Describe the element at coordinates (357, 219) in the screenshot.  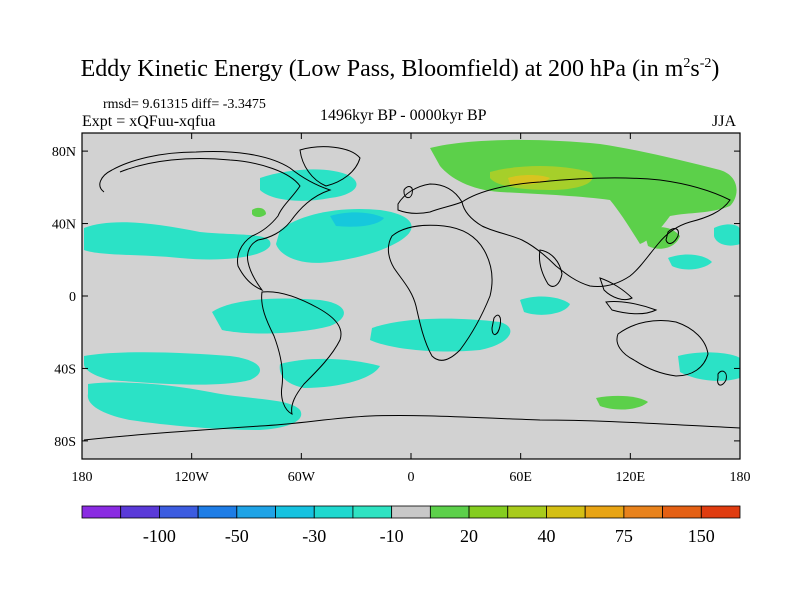
I see `anomaly-neg-natlantic-core` at that location.